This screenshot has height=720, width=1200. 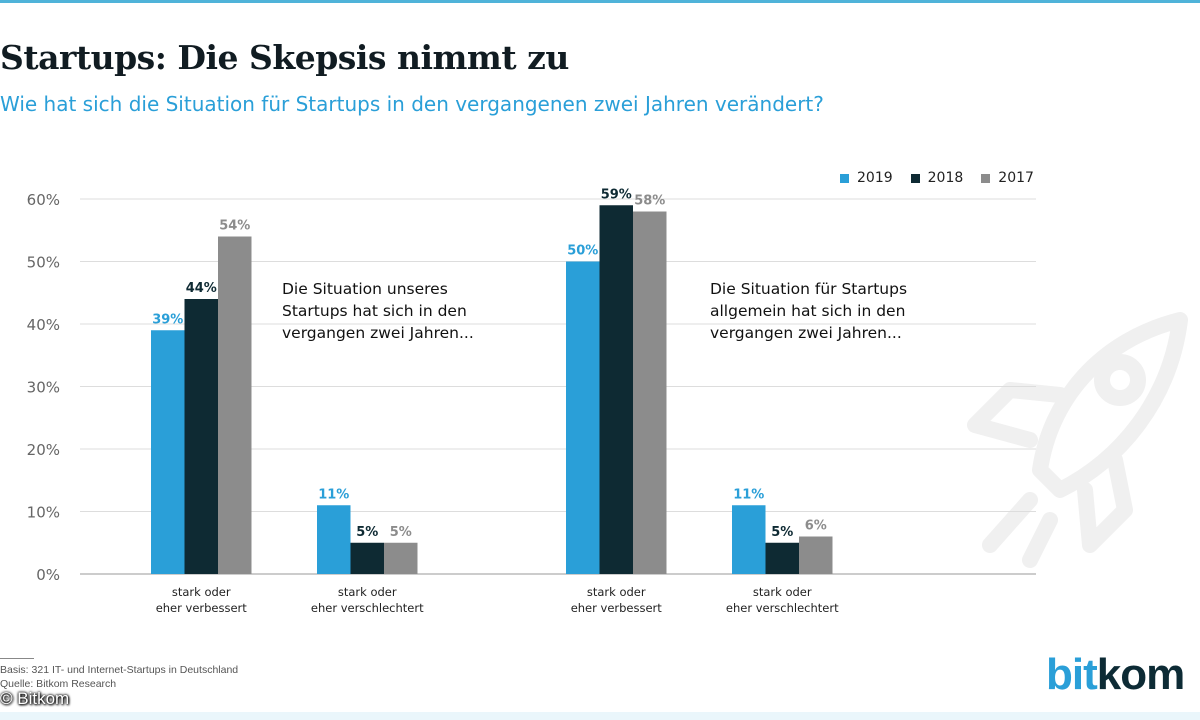 I want to click on bar-value-label: 44%, so click(x=201, y=288).